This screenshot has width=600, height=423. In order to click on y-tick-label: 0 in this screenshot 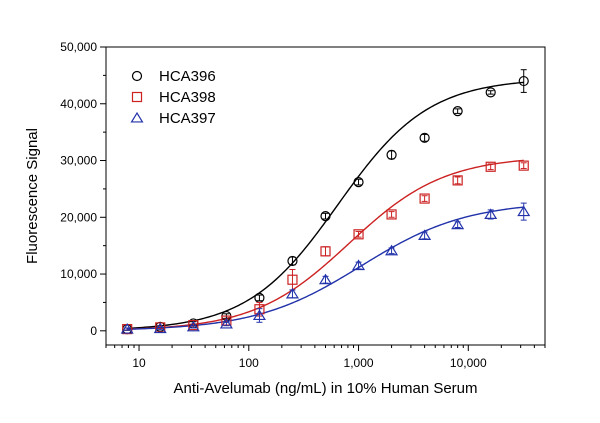, I will do `click(93, 331)`.